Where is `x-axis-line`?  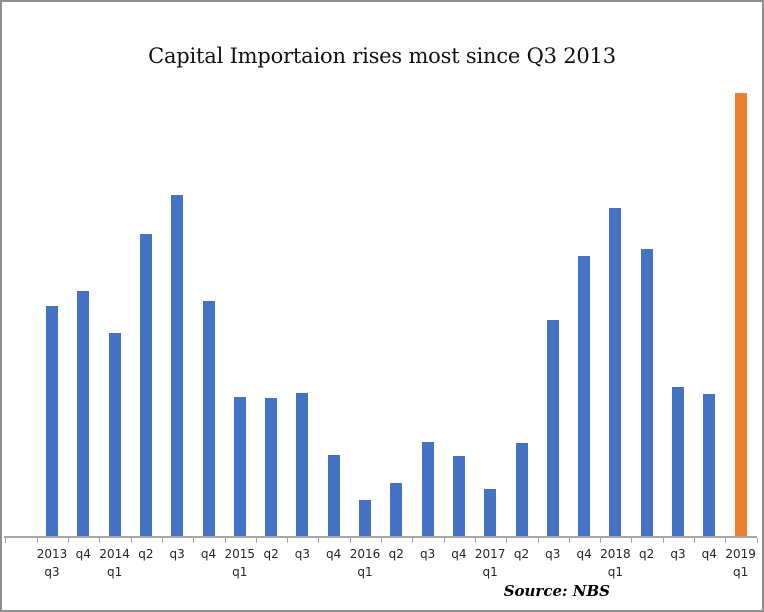 x-axis-line is located at coordinates (380, 537).